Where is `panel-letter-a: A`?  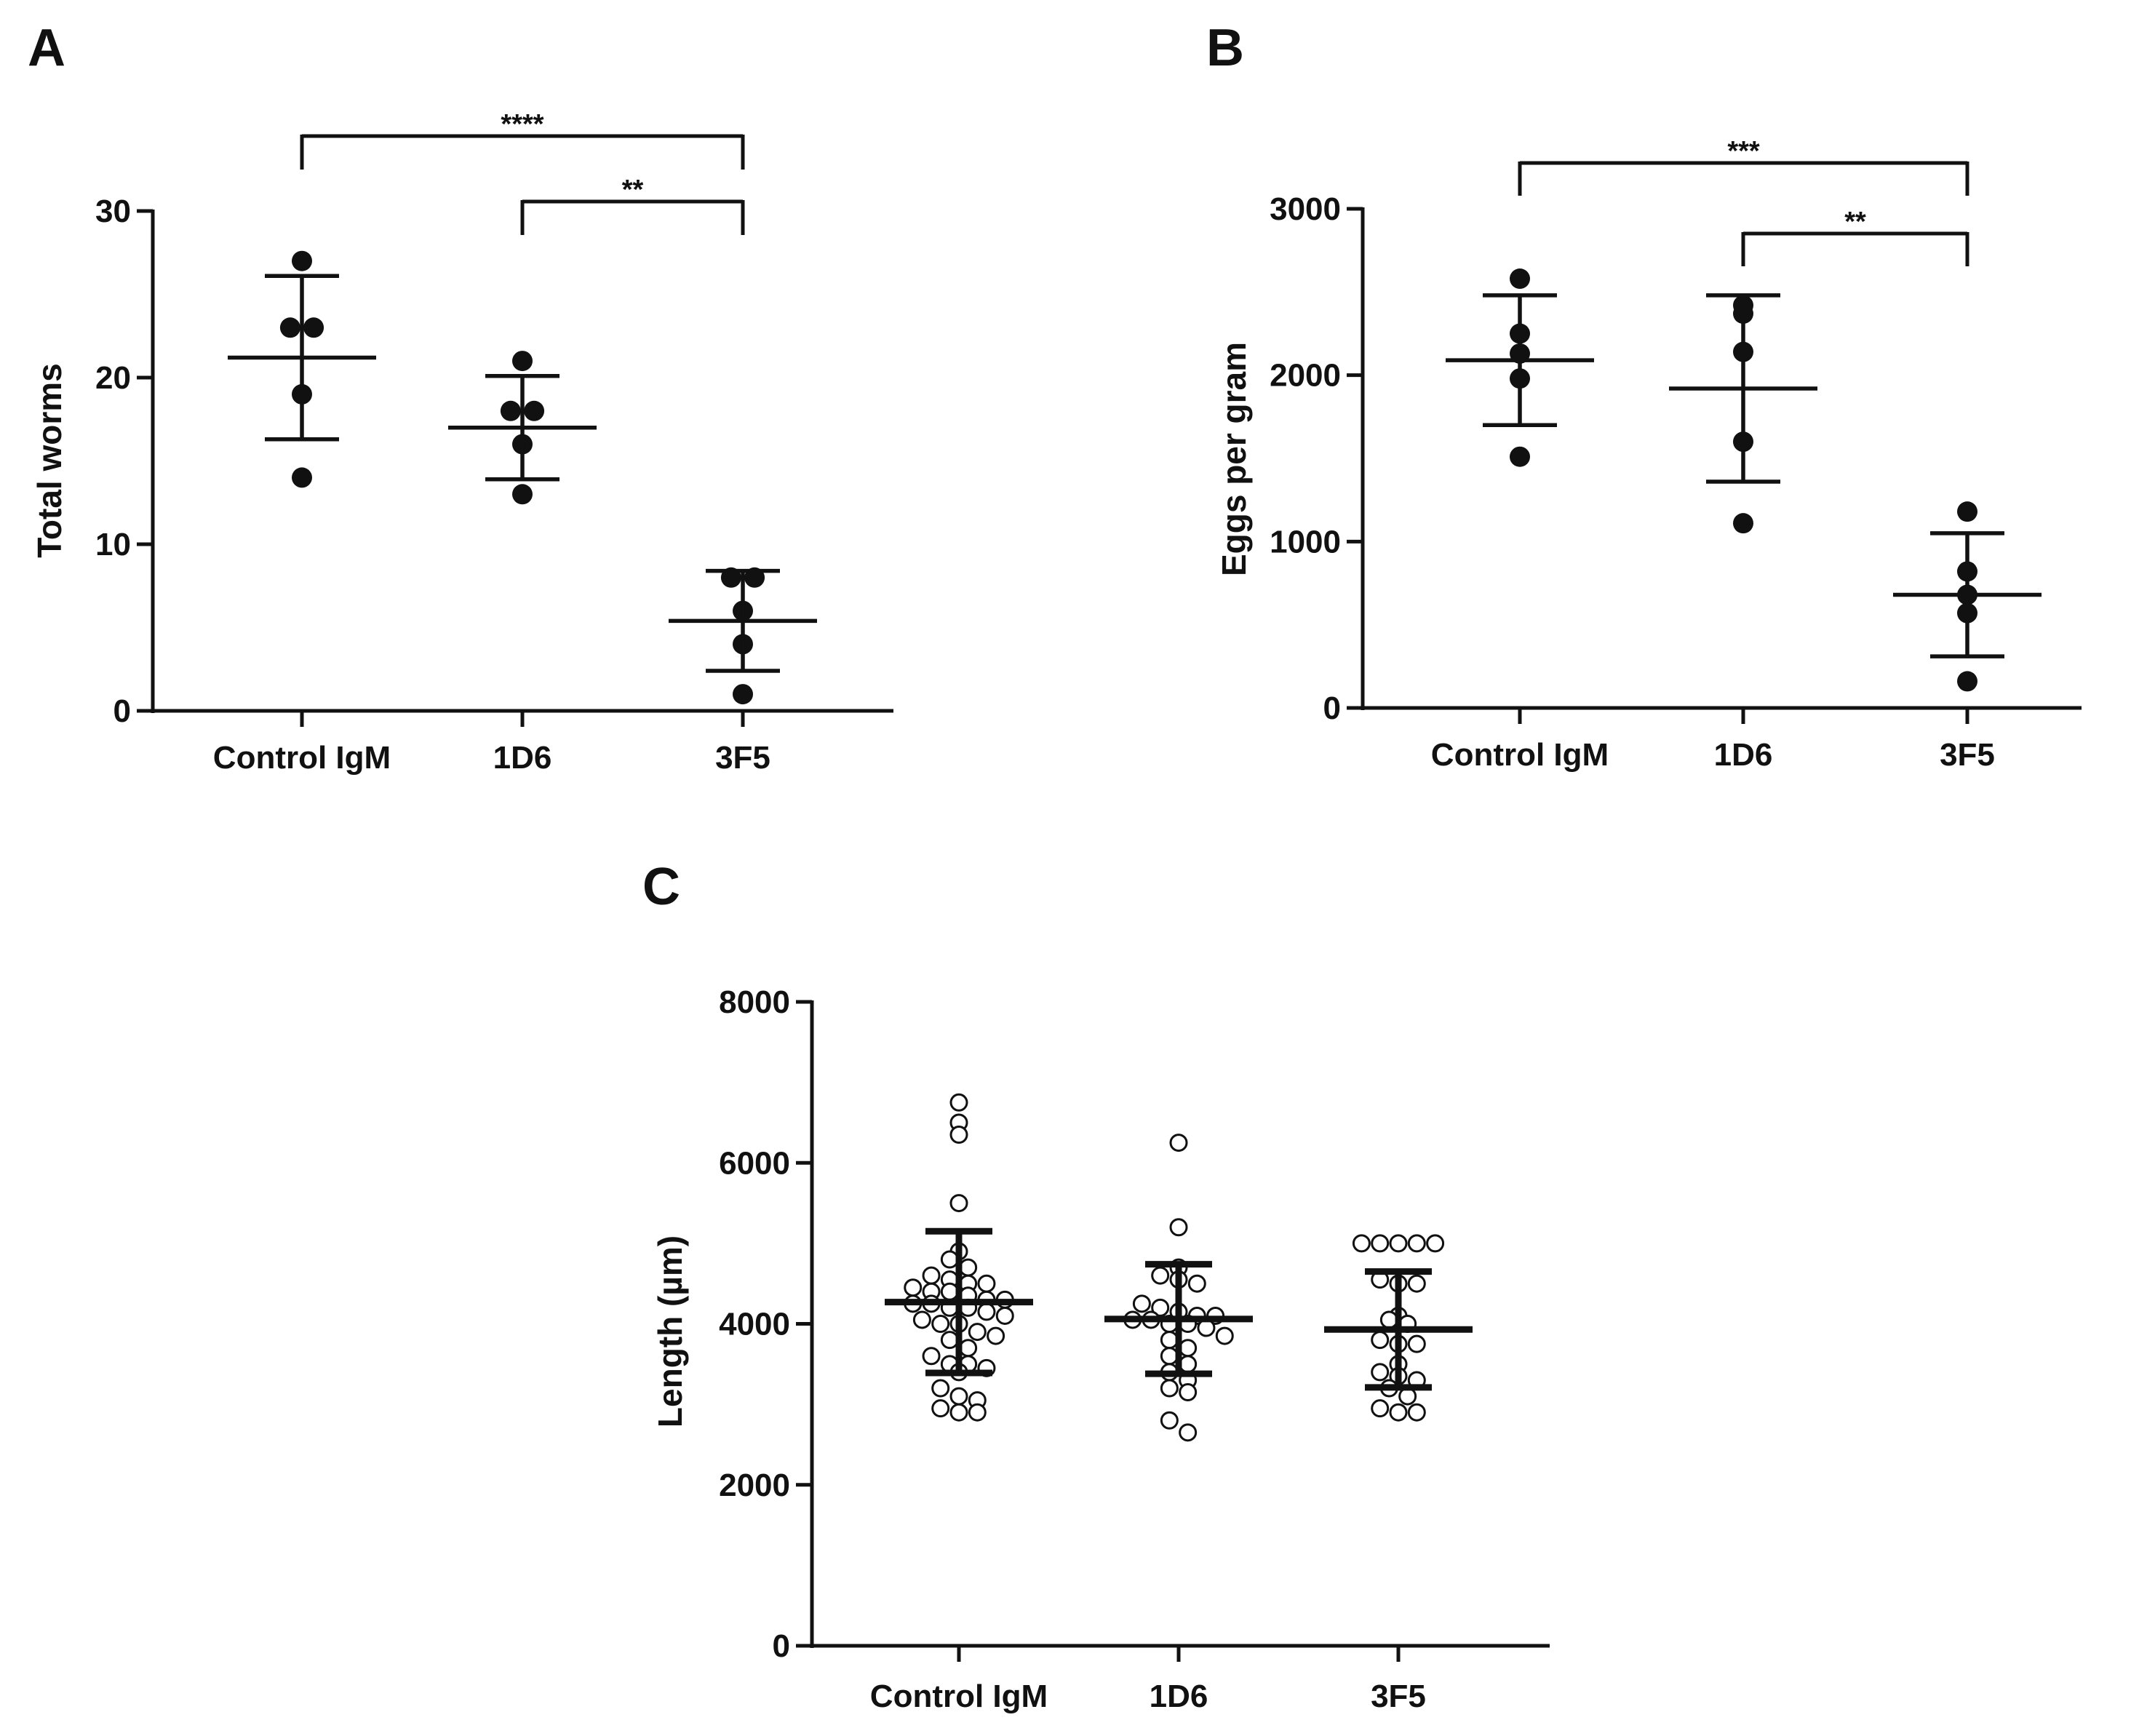 panel-letter-a: A is located at coordinates (46, 48).